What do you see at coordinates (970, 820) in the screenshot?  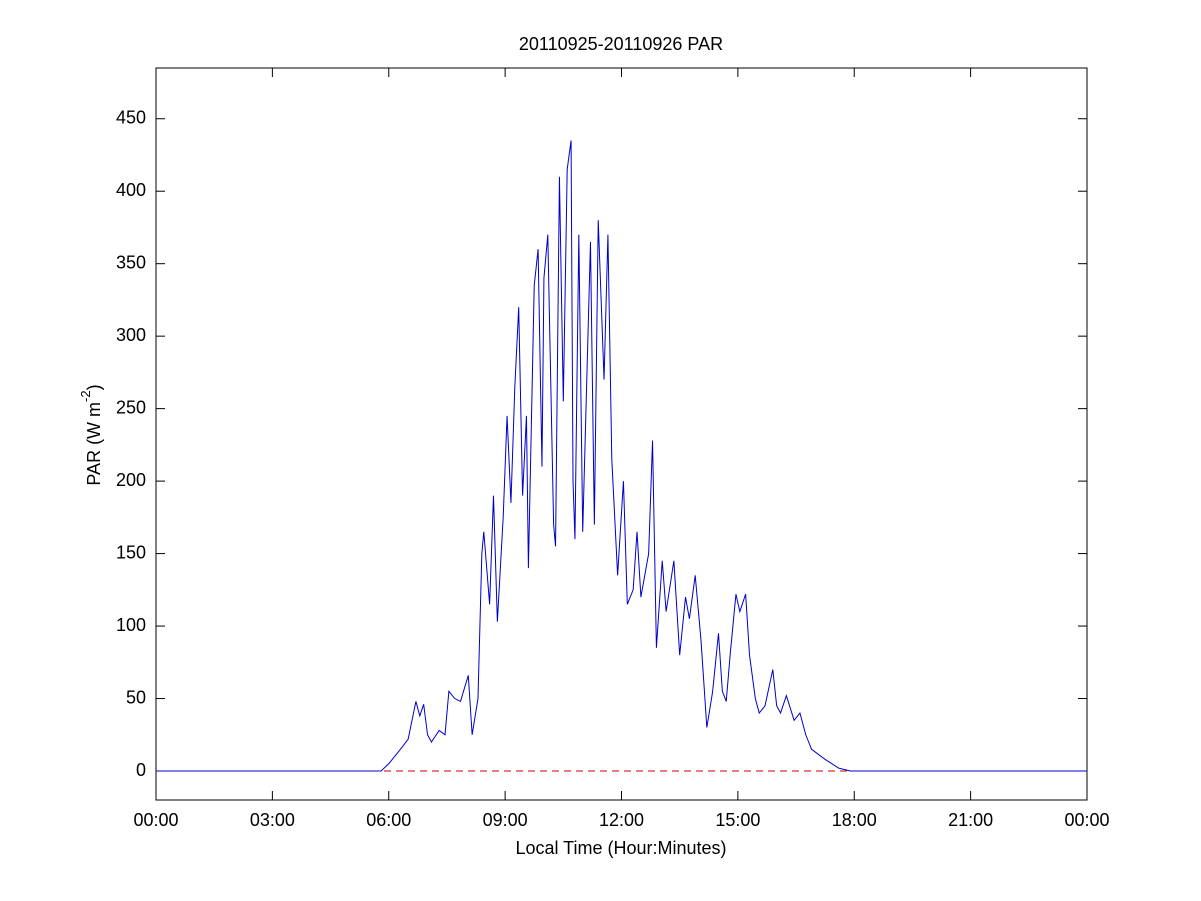 I see `x-tick-label: 21:00` at bounding box center [970, 820].